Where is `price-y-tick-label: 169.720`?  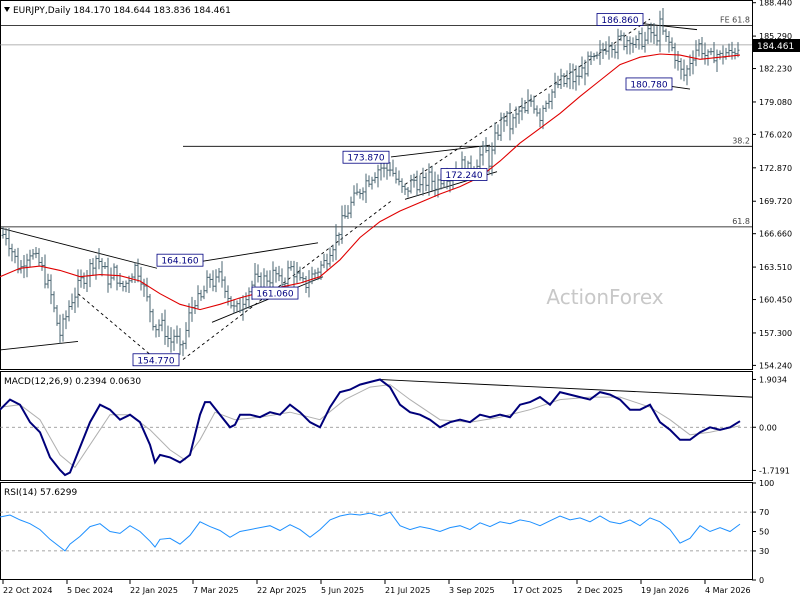
price-y-tick-label: 169.720 is located at coordinates (775, 201).